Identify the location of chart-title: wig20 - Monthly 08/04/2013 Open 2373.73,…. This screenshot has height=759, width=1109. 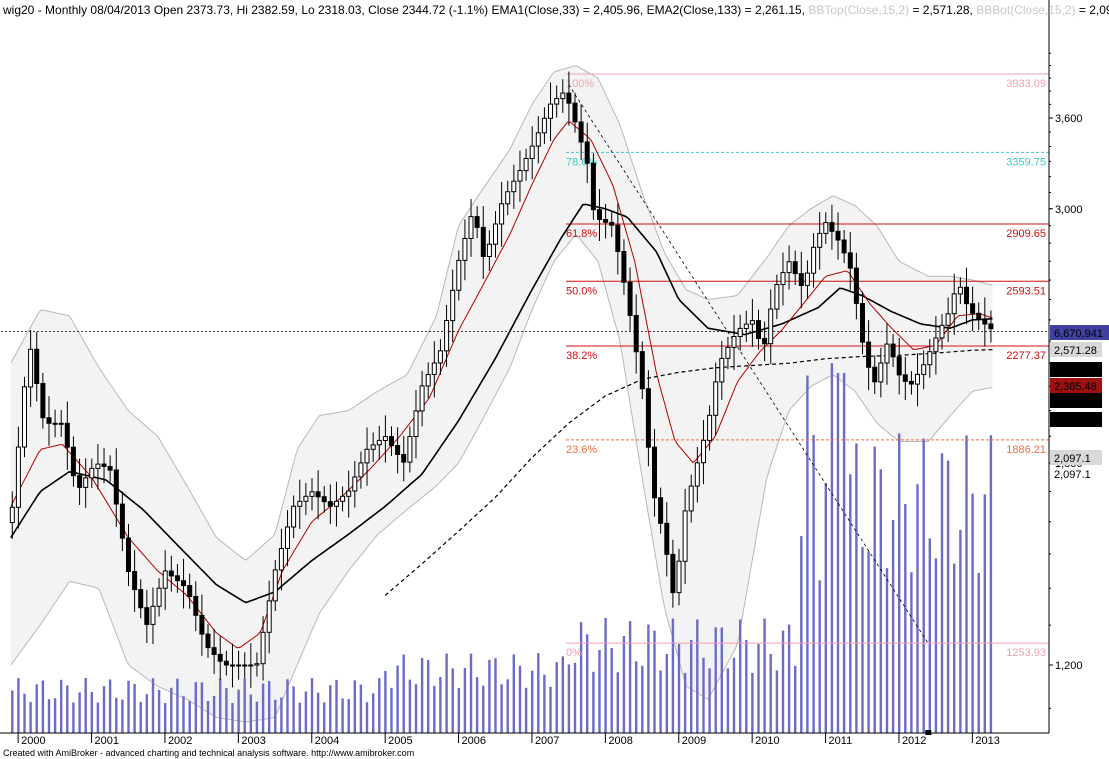
(555, 10).